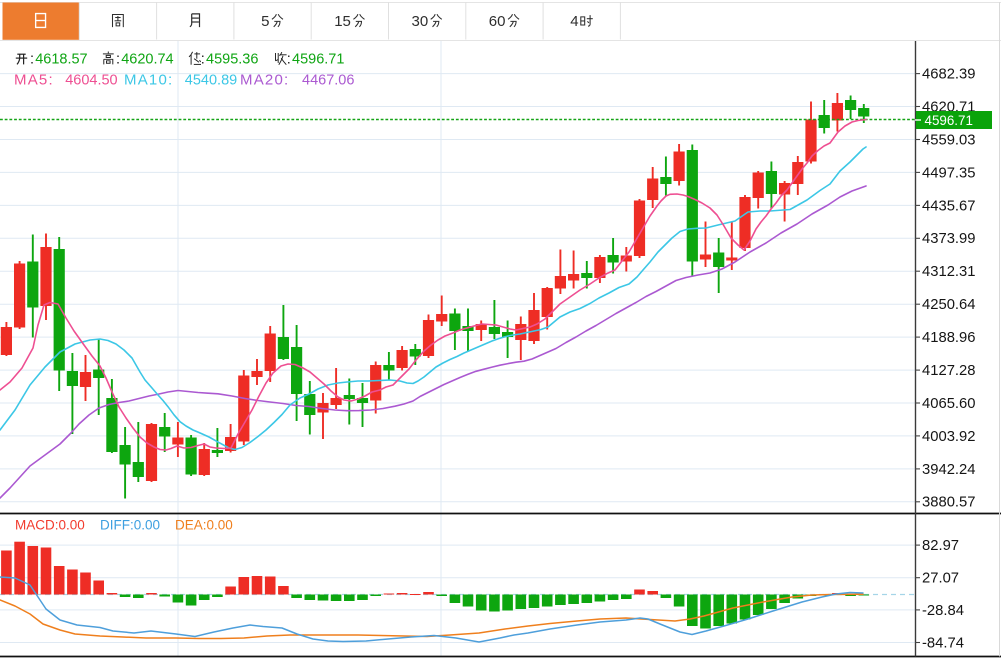 This screenshot has width=1001, height=659. I want to click on svg-text: 5, so click(265, 21).